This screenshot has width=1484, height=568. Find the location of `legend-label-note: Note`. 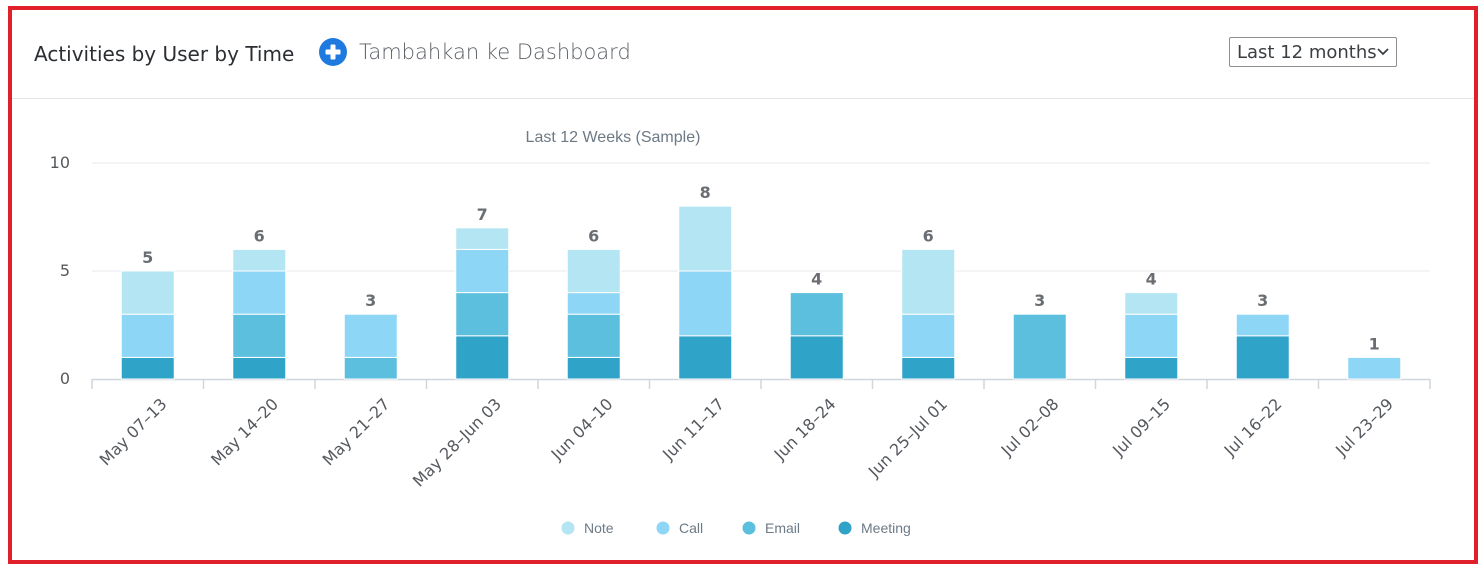

legend-label-note: Note is located at coordinates (599, 528).